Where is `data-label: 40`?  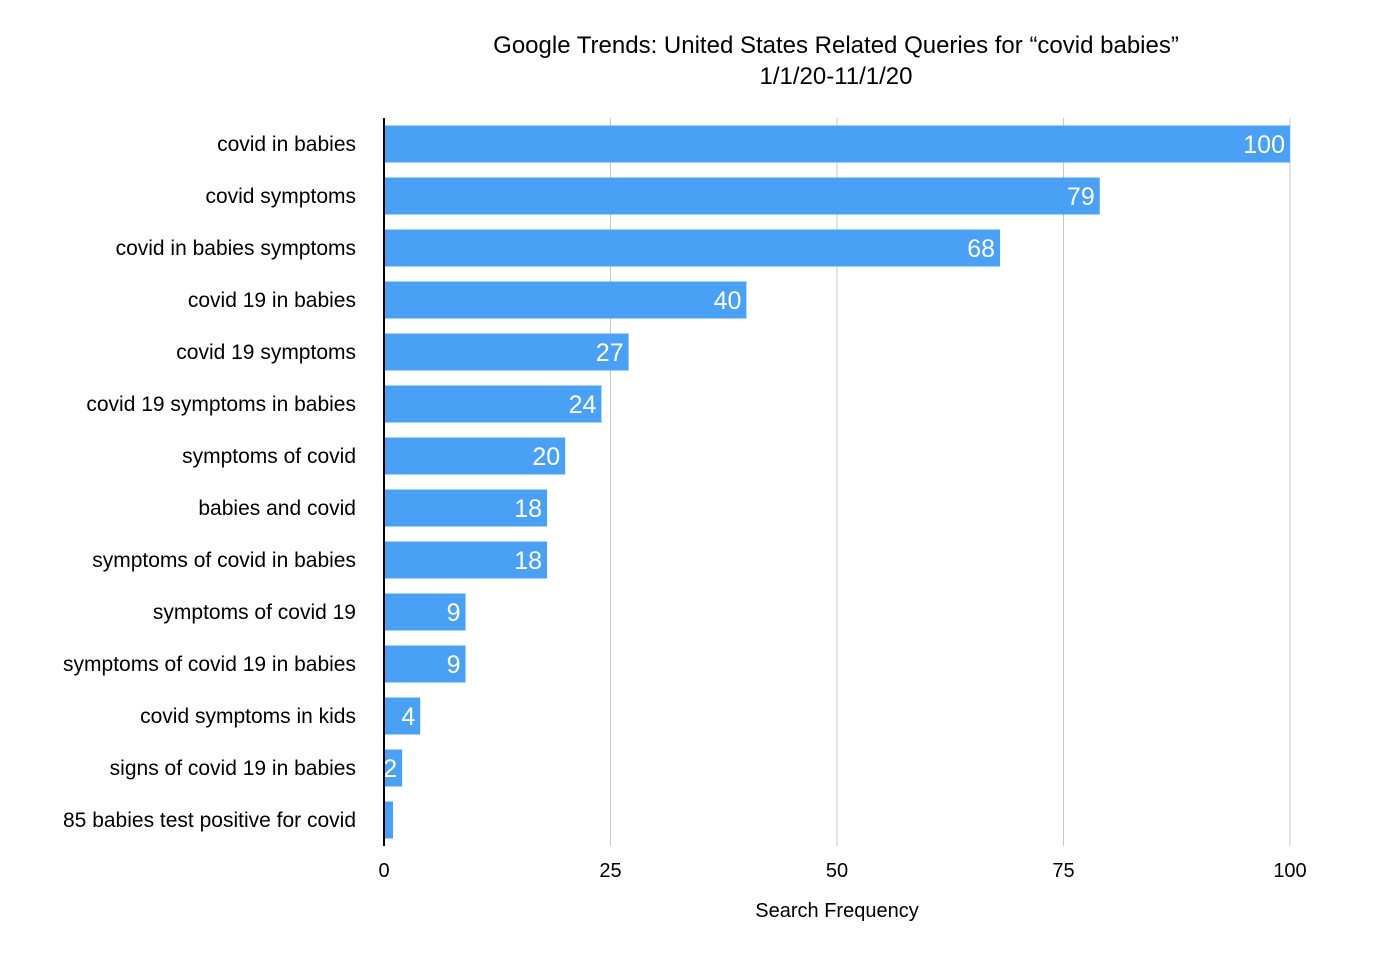 data-label: 40 is located at coordinates (728, 301).